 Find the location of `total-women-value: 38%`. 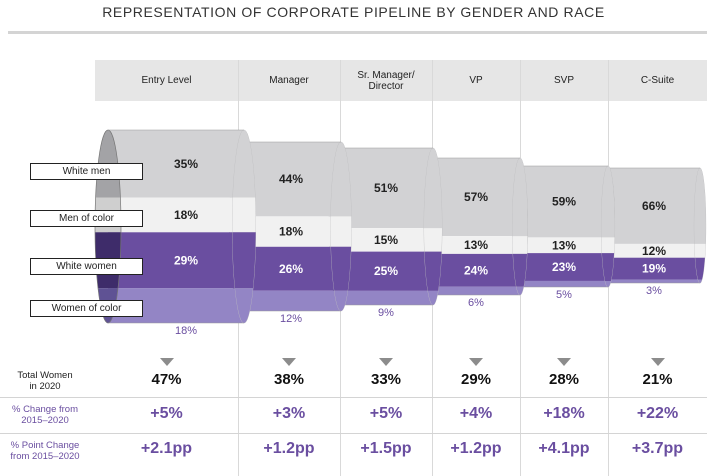

total-women-value: 38% is located at coordinates (289, 379).